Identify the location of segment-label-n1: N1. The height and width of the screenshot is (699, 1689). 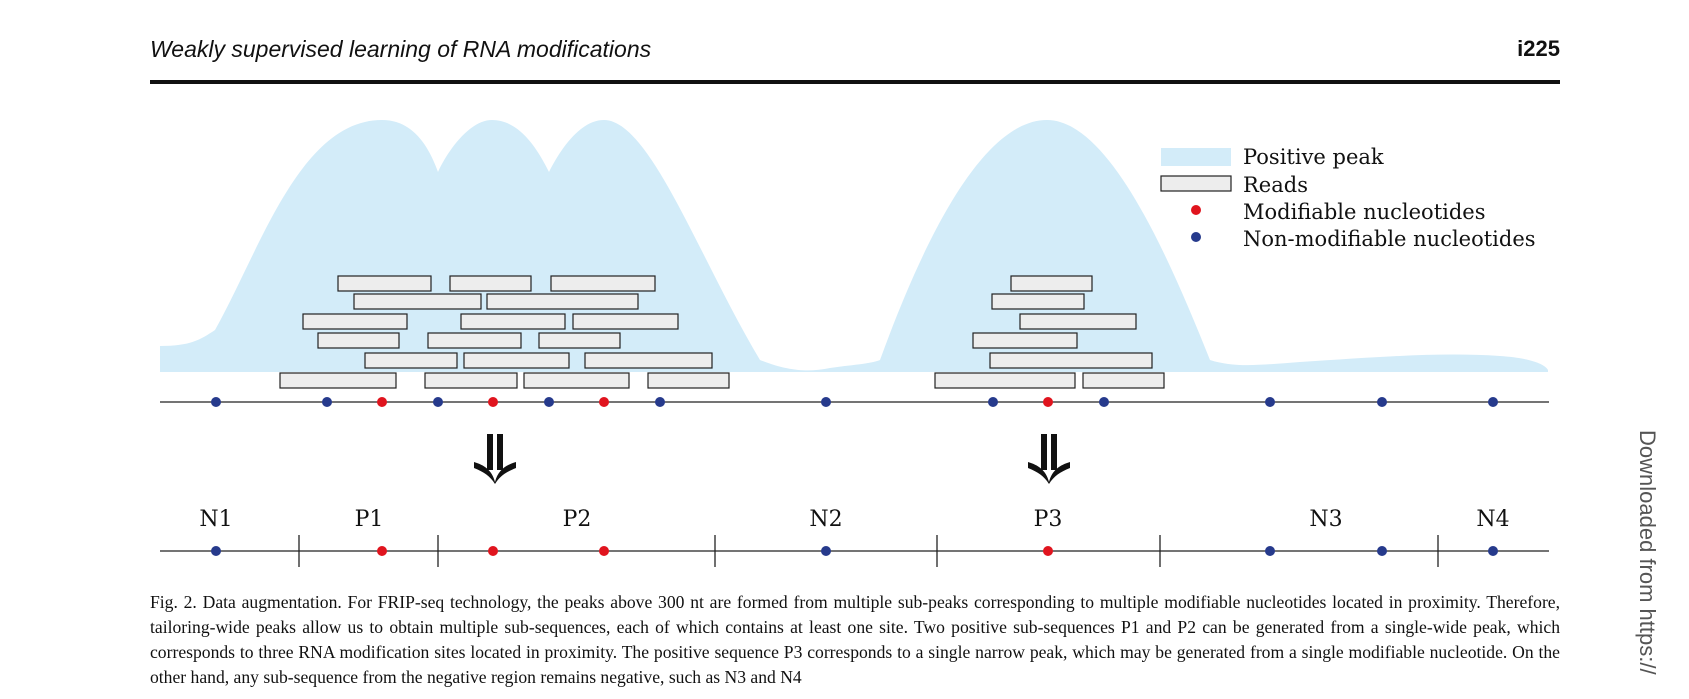
(215, 519).